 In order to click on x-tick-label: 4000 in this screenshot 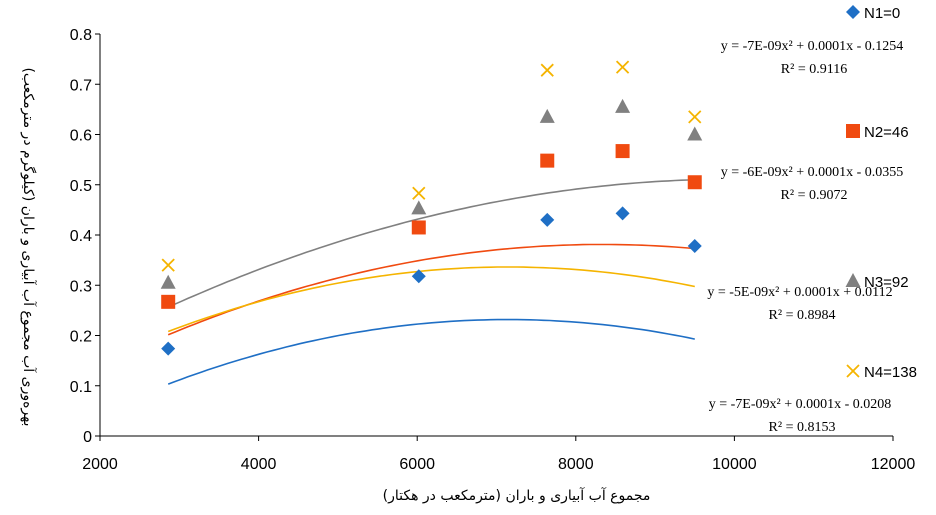, I will do `click(259, 464)`.